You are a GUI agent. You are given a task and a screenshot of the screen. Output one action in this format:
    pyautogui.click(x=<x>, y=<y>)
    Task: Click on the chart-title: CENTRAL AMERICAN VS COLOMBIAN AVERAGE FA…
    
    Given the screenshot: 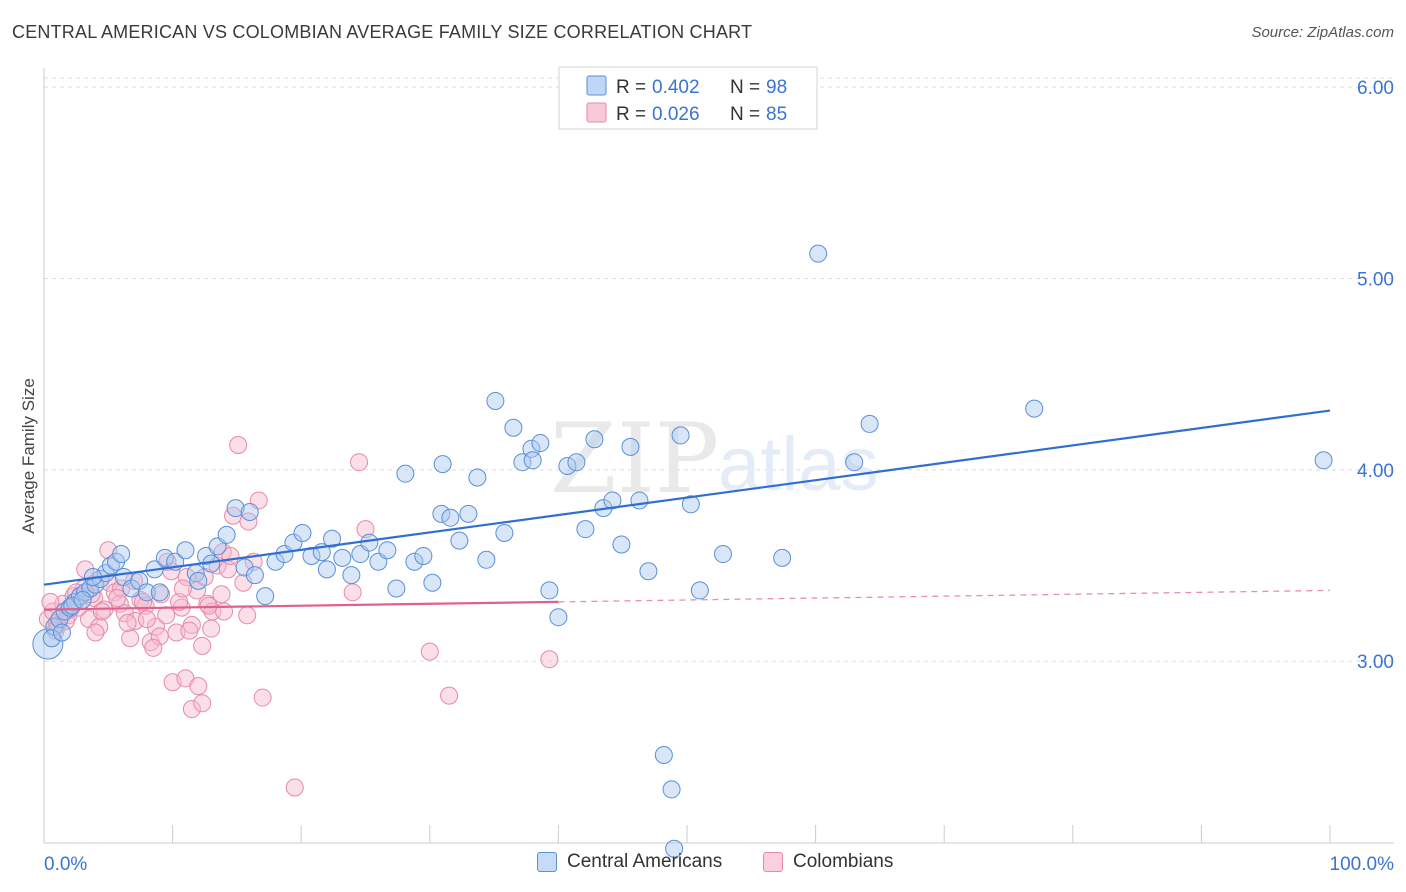 What is the action you would take?
    pyautogui.click(x=382, y=32)
    